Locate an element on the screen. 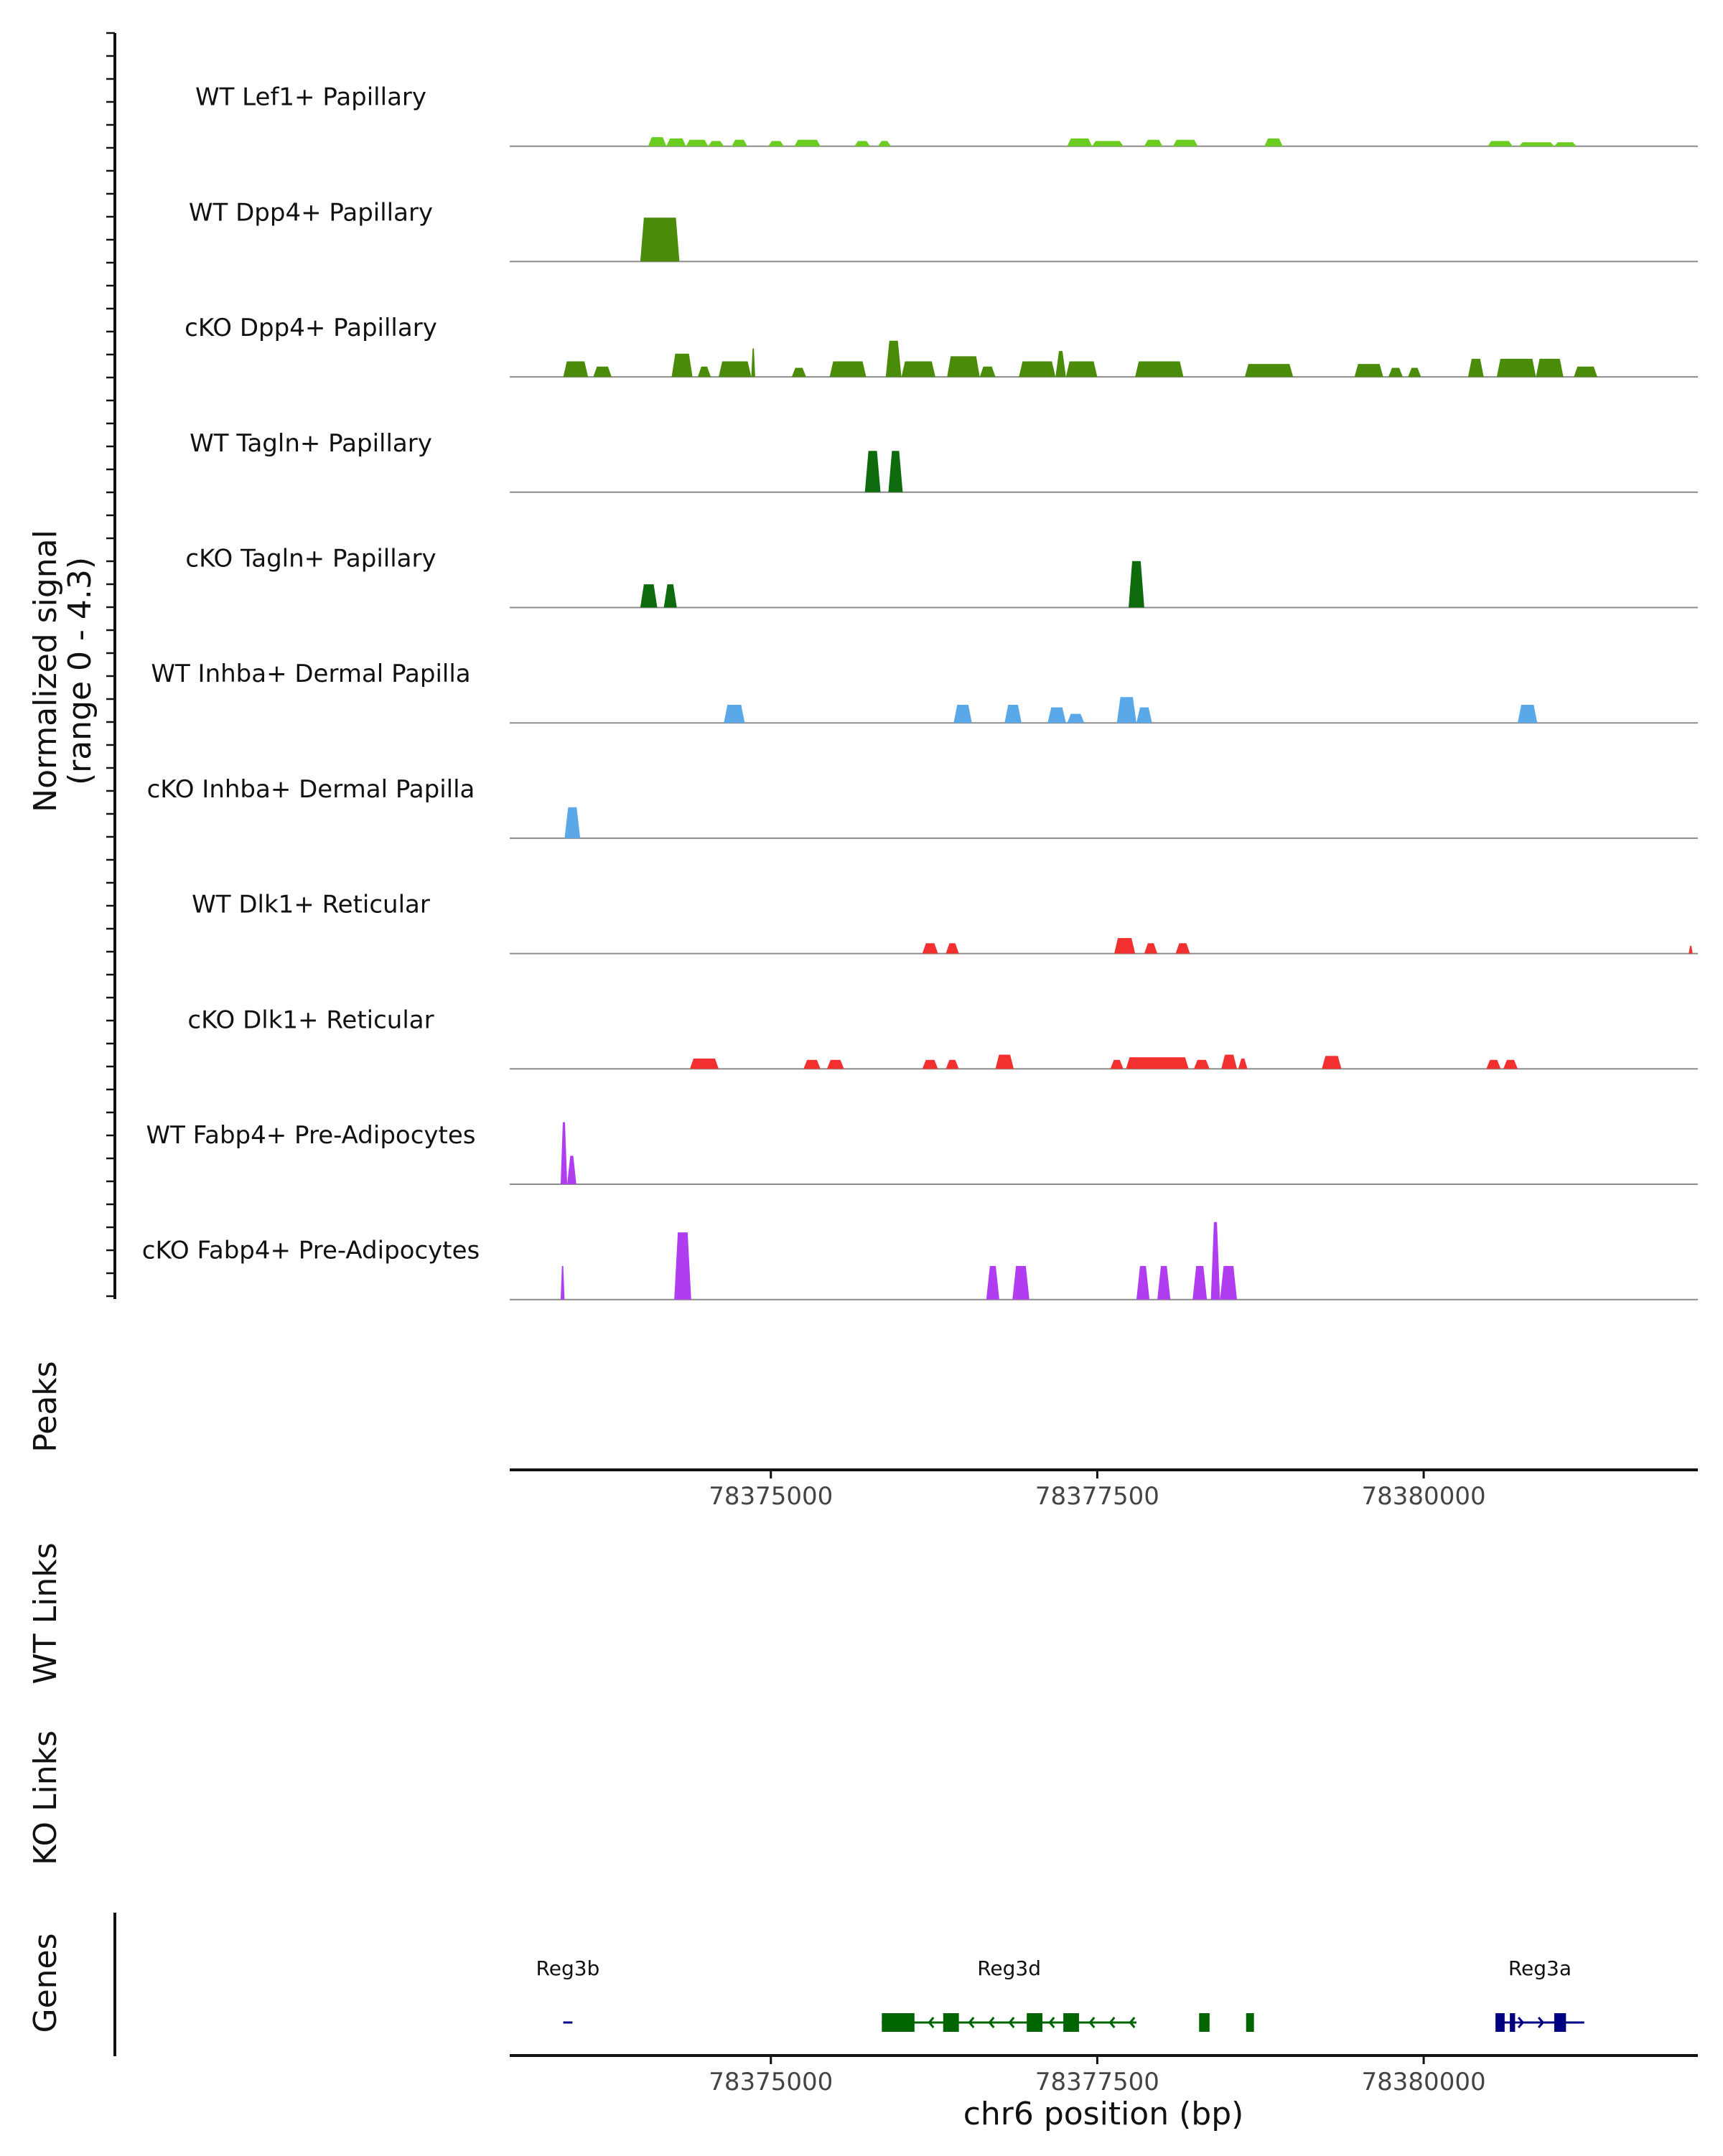  track-label: cKO Dpp4+ Papillary is located at coordinates (311, 328).